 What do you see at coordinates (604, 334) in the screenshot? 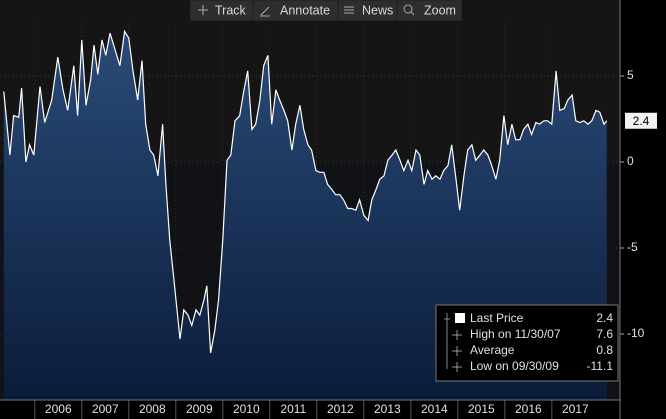
I see `legend-stat-value: 7.6` at bounding box center [604, 334].